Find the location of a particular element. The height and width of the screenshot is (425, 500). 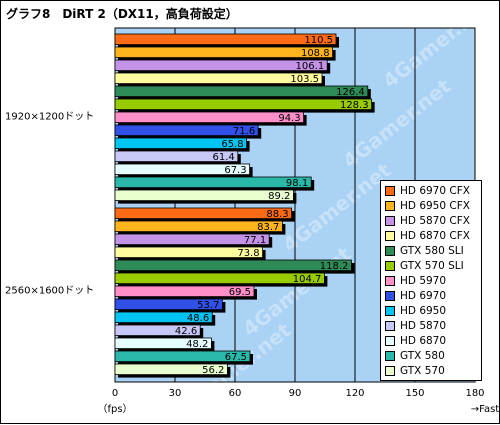

legend-item: HD 6950 is located at coordinates (431, 310).